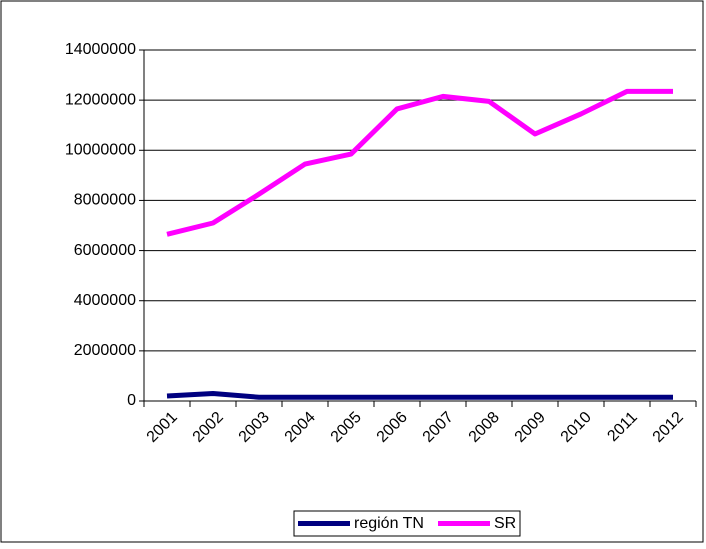 The image size is (706, 549). Describe the element at coordinates (105, 250) in the screenshot. I see `y-tick-label: 6000000` at that location.